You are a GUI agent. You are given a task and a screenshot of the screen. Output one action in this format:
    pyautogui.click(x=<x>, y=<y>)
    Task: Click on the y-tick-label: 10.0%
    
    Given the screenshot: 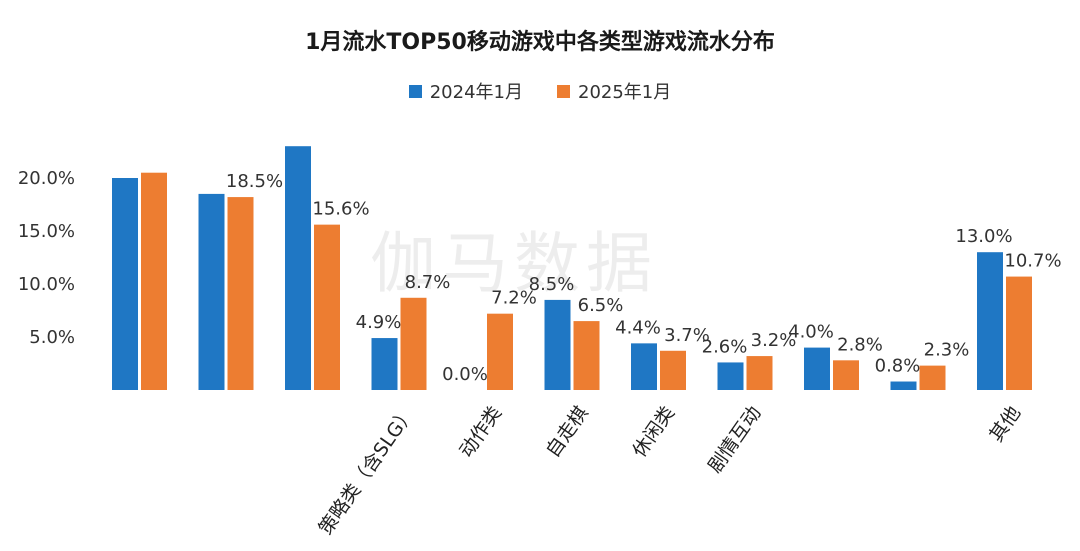 What is the action you would take?
    pyautogui.click(x=46, y=284)
    